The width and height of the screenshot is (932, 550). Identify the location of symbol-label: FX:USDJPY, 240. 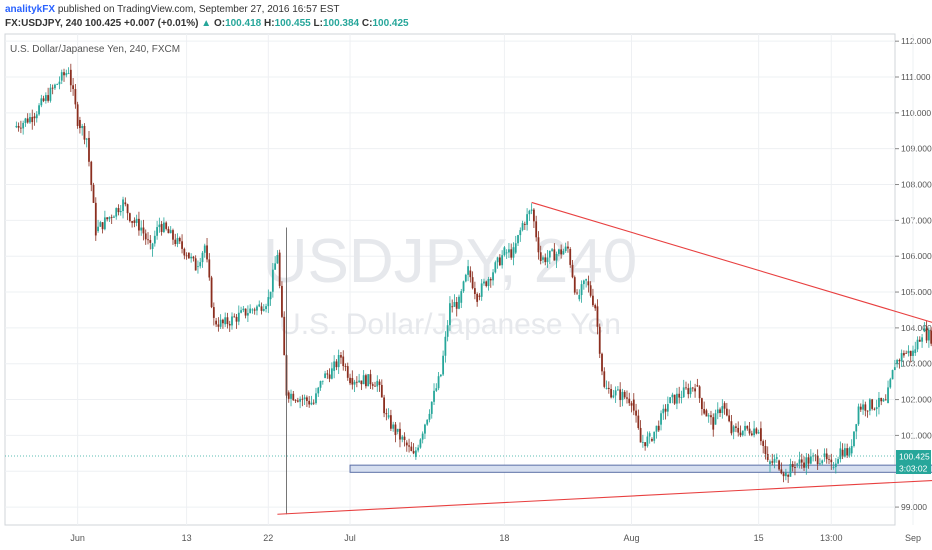
(44, 23).